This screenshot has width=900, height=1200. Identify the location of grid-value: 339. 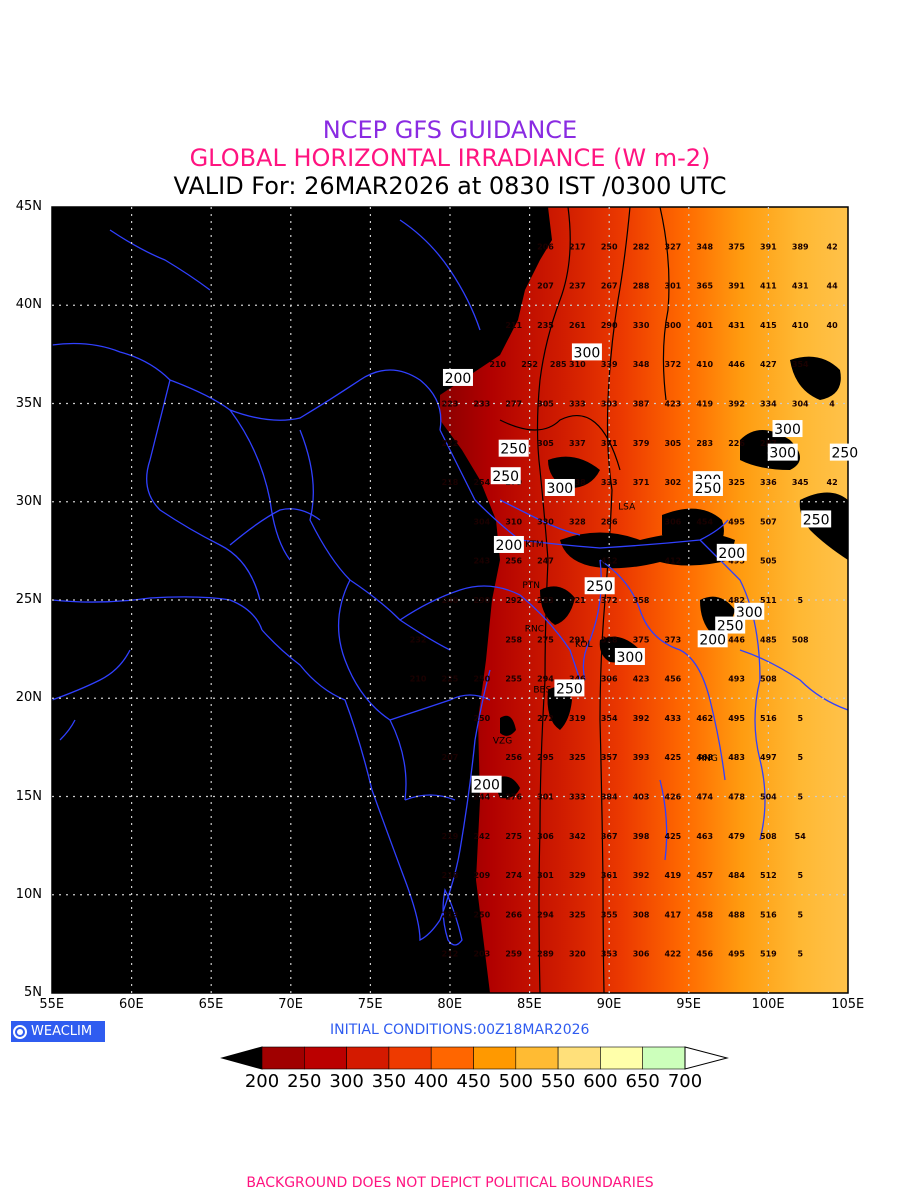
(609, 364).